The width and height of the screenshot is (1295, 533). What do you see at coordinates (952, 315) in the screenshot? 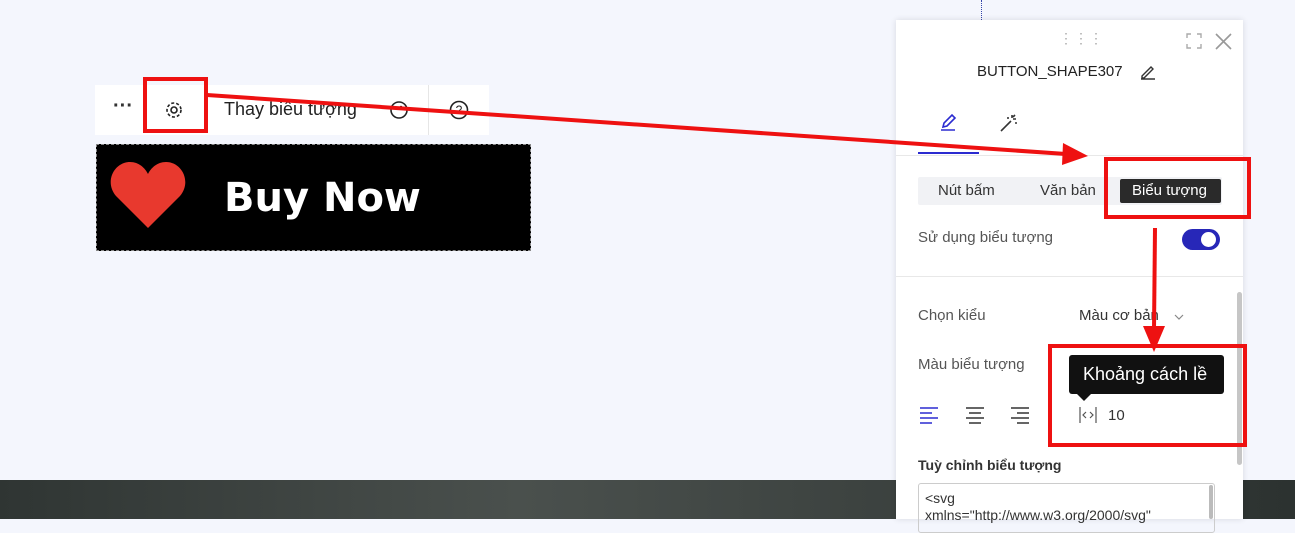
I see `field-label: Chọn kiểu` at bounding box center [952, 315].